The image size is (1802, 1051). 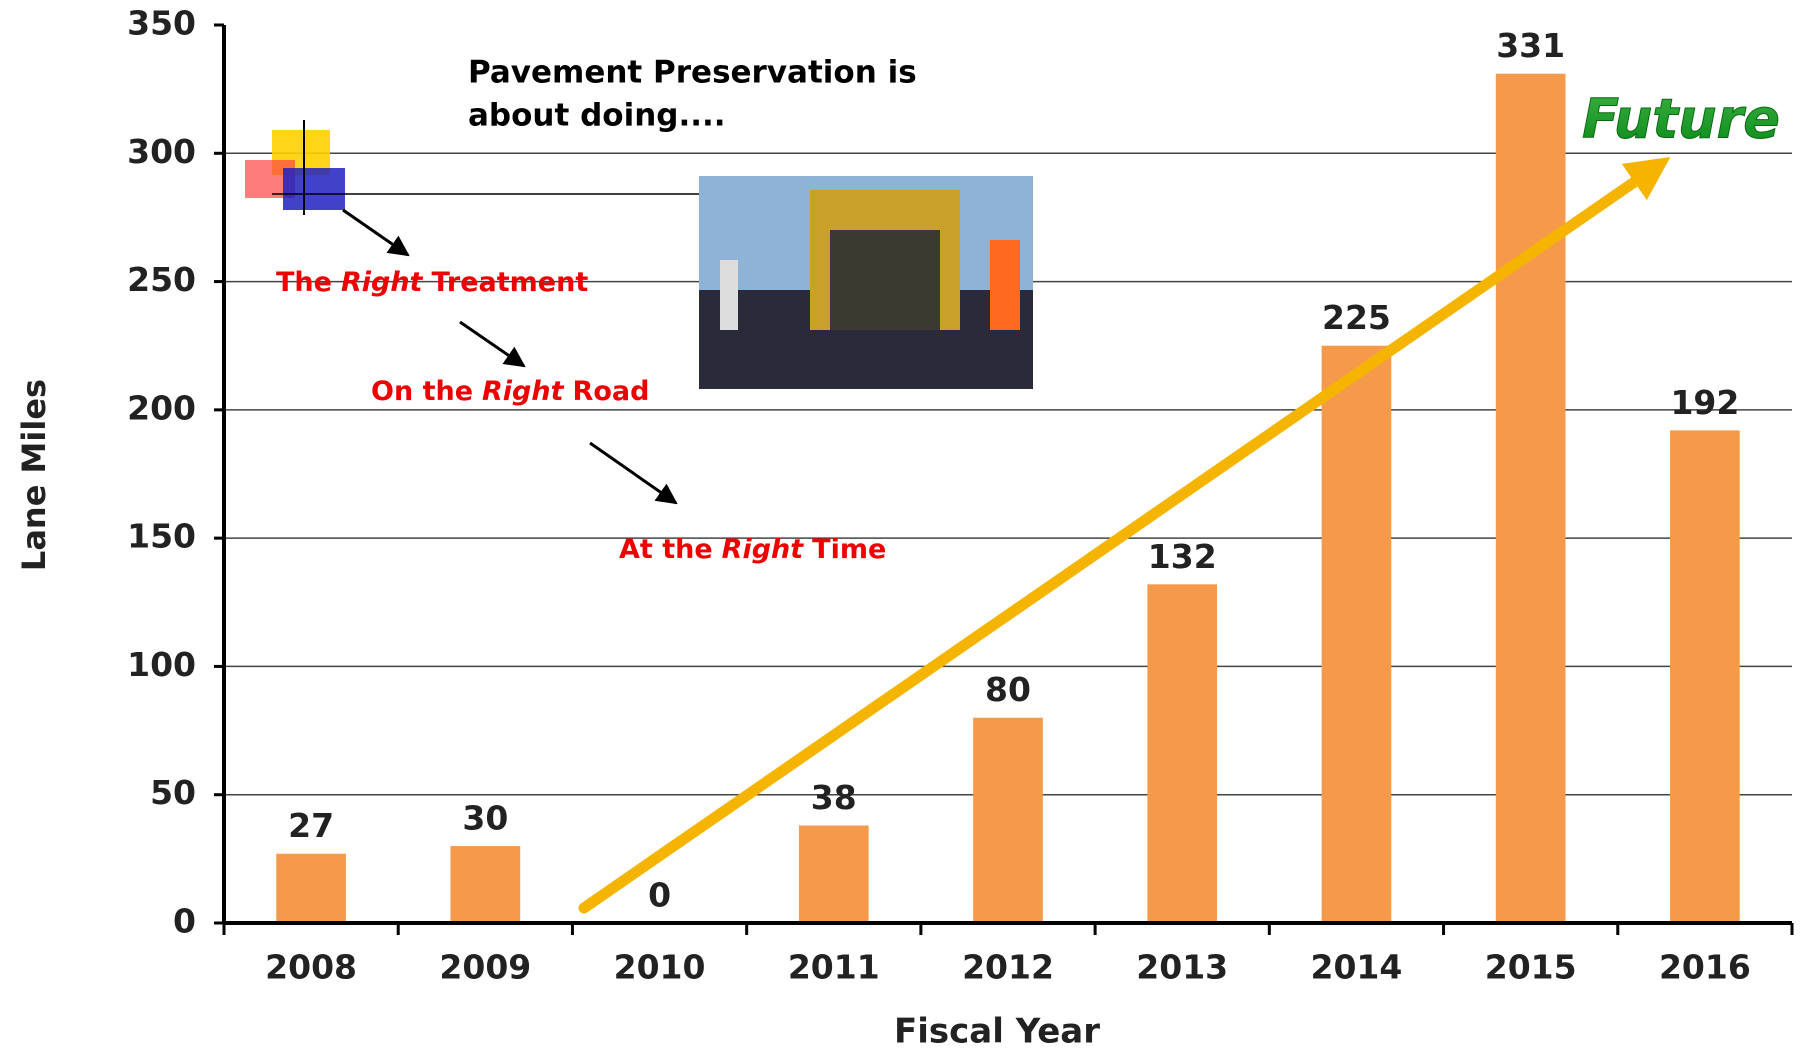 I want to click on annotation-word: Road, so click(x=611, y=391).